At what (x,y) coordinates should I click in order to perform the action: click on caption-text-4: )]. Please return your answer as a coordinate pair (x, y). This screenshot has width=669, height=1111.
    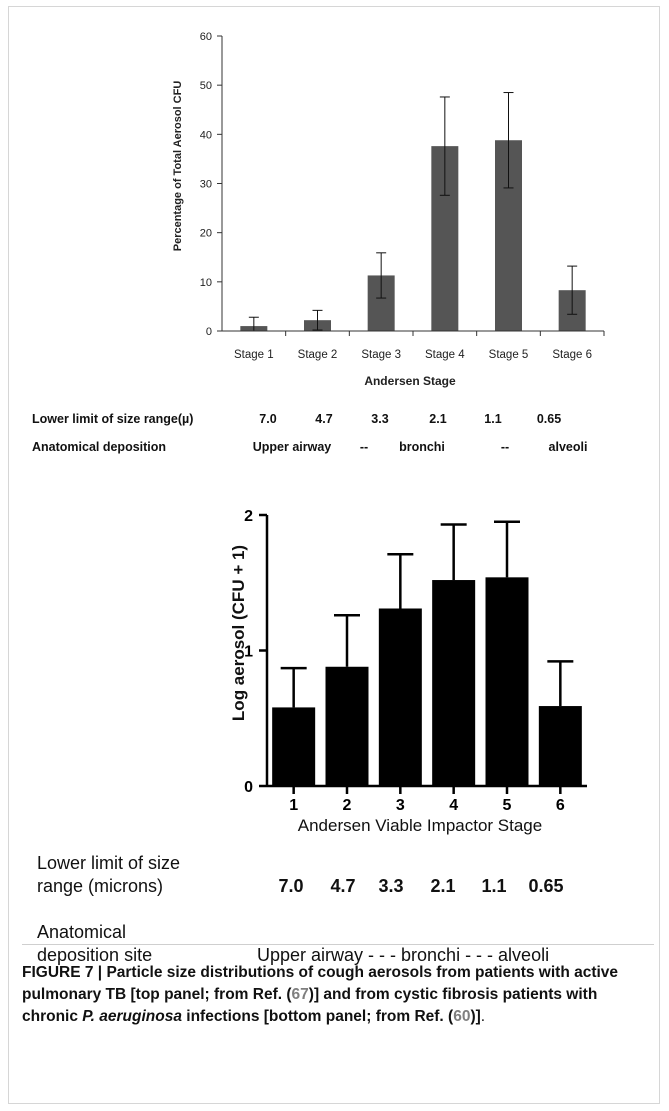
    Looking at the image, I should click on (475, 1016).